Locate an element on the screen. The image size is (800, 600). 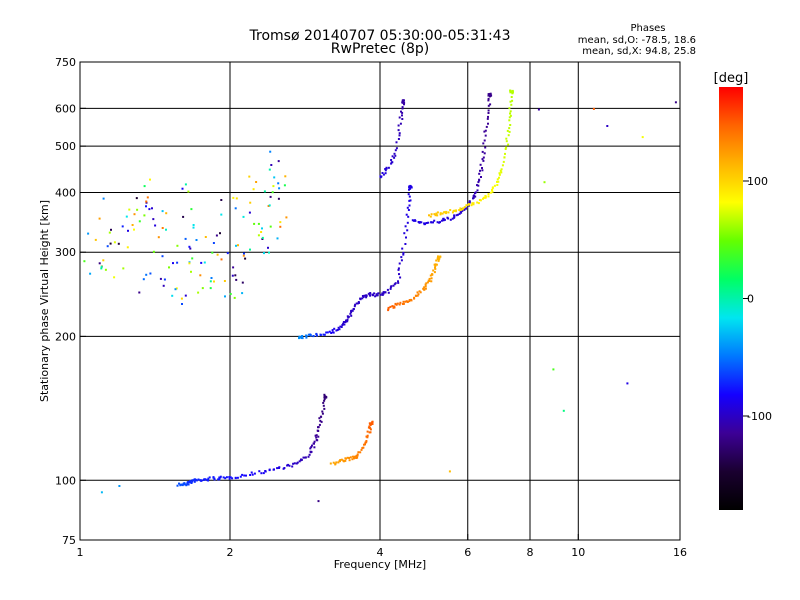
y-tick-label: 400 is located at coordinates (65, 192).